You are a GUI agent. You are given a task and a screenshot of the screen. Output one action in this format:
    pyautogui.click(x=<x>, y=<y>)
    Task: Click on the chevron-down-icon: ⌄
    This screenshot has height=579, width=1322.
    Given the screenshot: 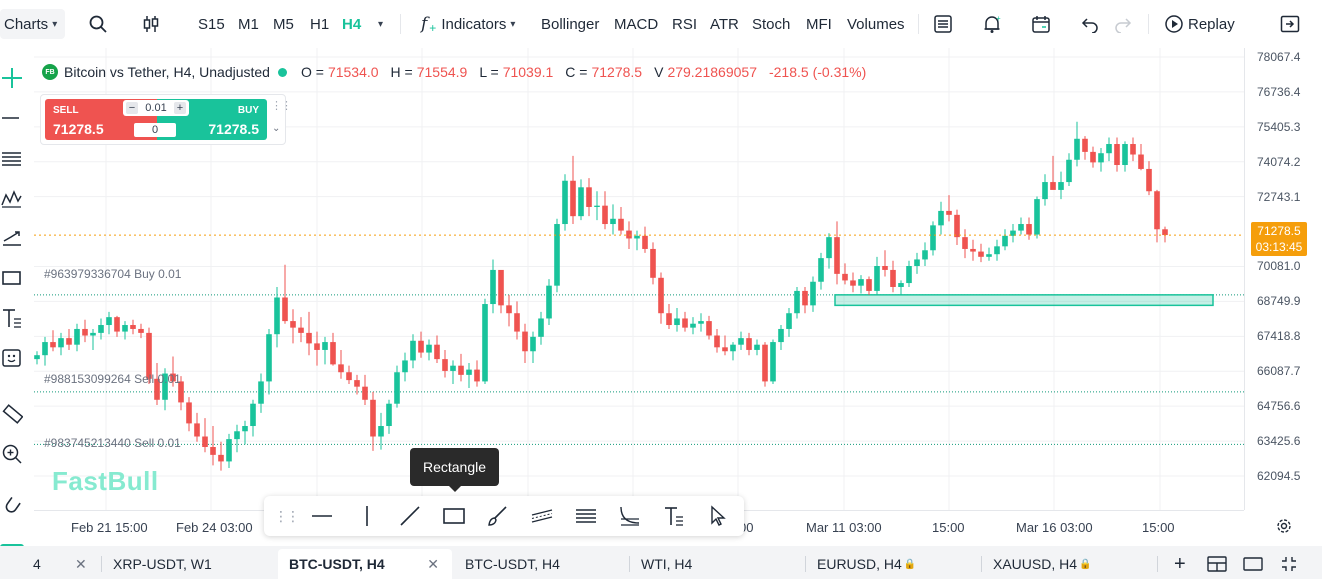 What is the action you would take?
    pyautogui.click(x=276, y=128)
    